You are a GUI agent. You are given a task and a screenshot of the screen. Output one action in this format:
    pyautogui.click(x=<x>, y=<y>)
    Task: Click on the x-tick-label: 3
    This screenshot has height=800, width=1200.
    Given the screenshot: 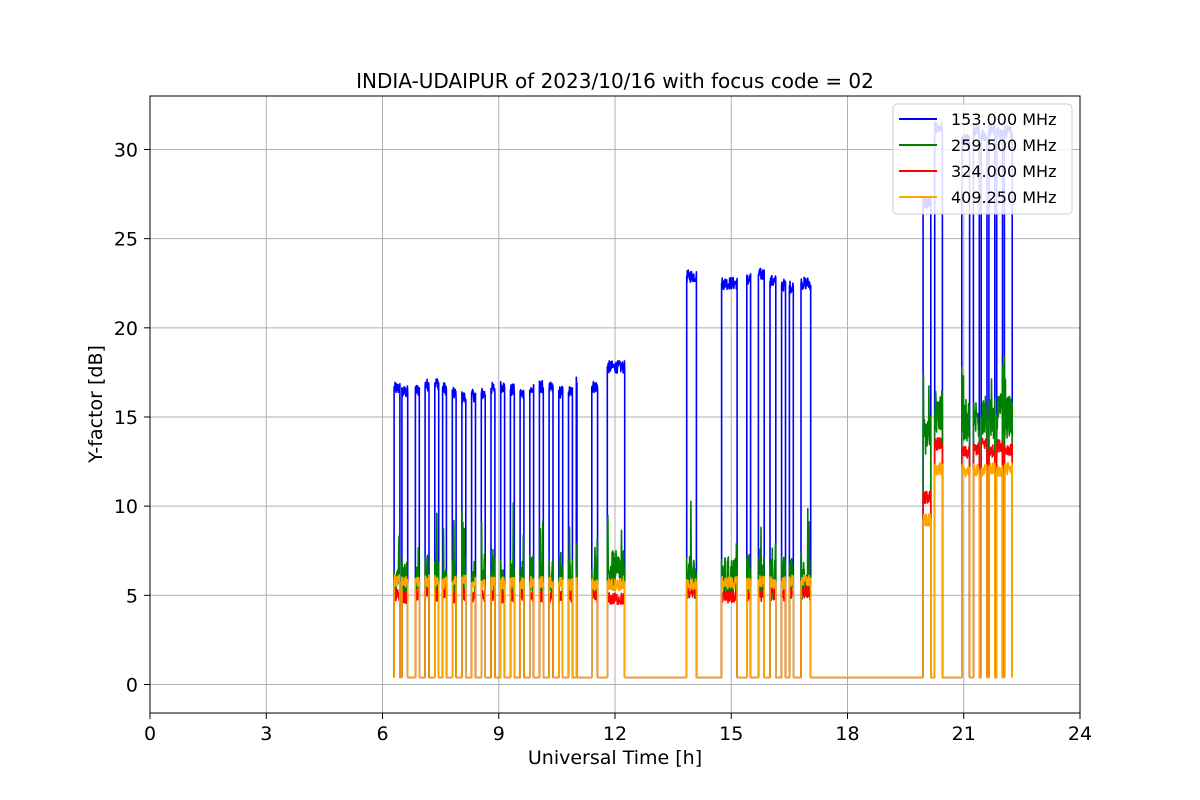 What is the action you would take?
    pyautogui.click(x=266, y=734)
    